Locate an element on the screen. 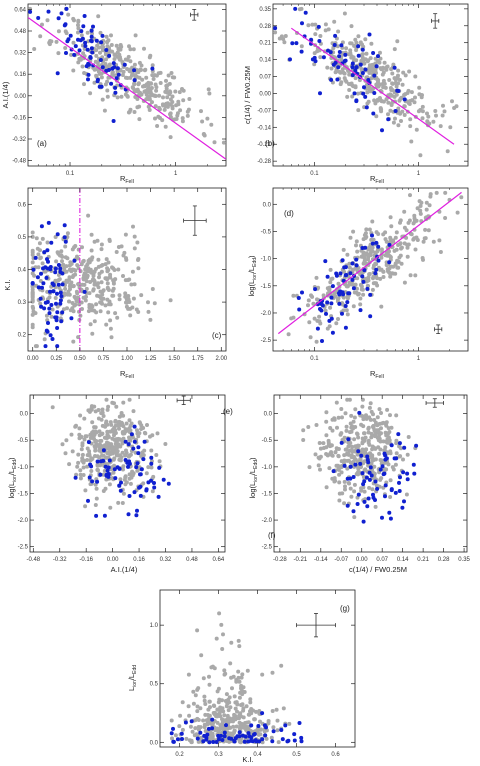  y-tick-label: -0.5 is located at coordinates (266, 232).